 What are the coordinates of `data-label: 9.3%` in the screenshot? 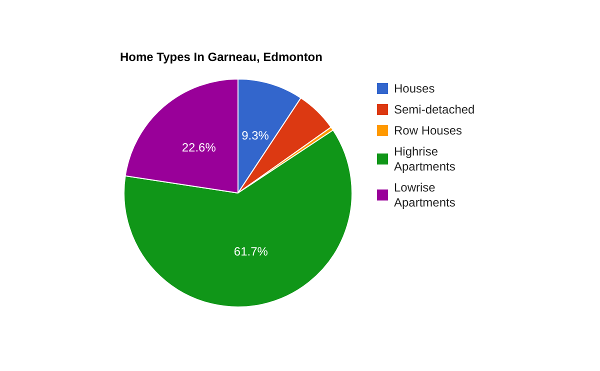 It's located at (256, 135).